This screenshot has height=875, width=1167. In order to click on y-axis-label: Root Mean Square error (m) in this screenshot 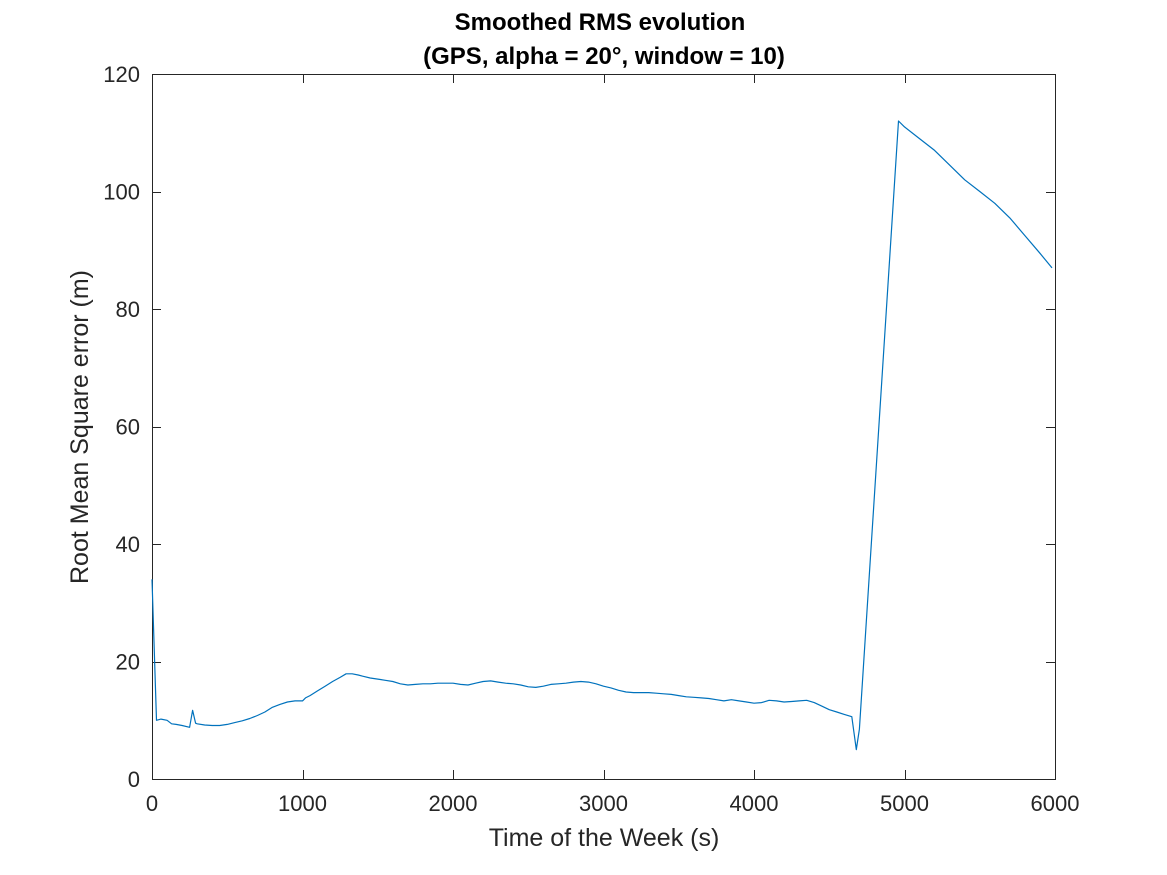, I will do `click(80, 427)`.